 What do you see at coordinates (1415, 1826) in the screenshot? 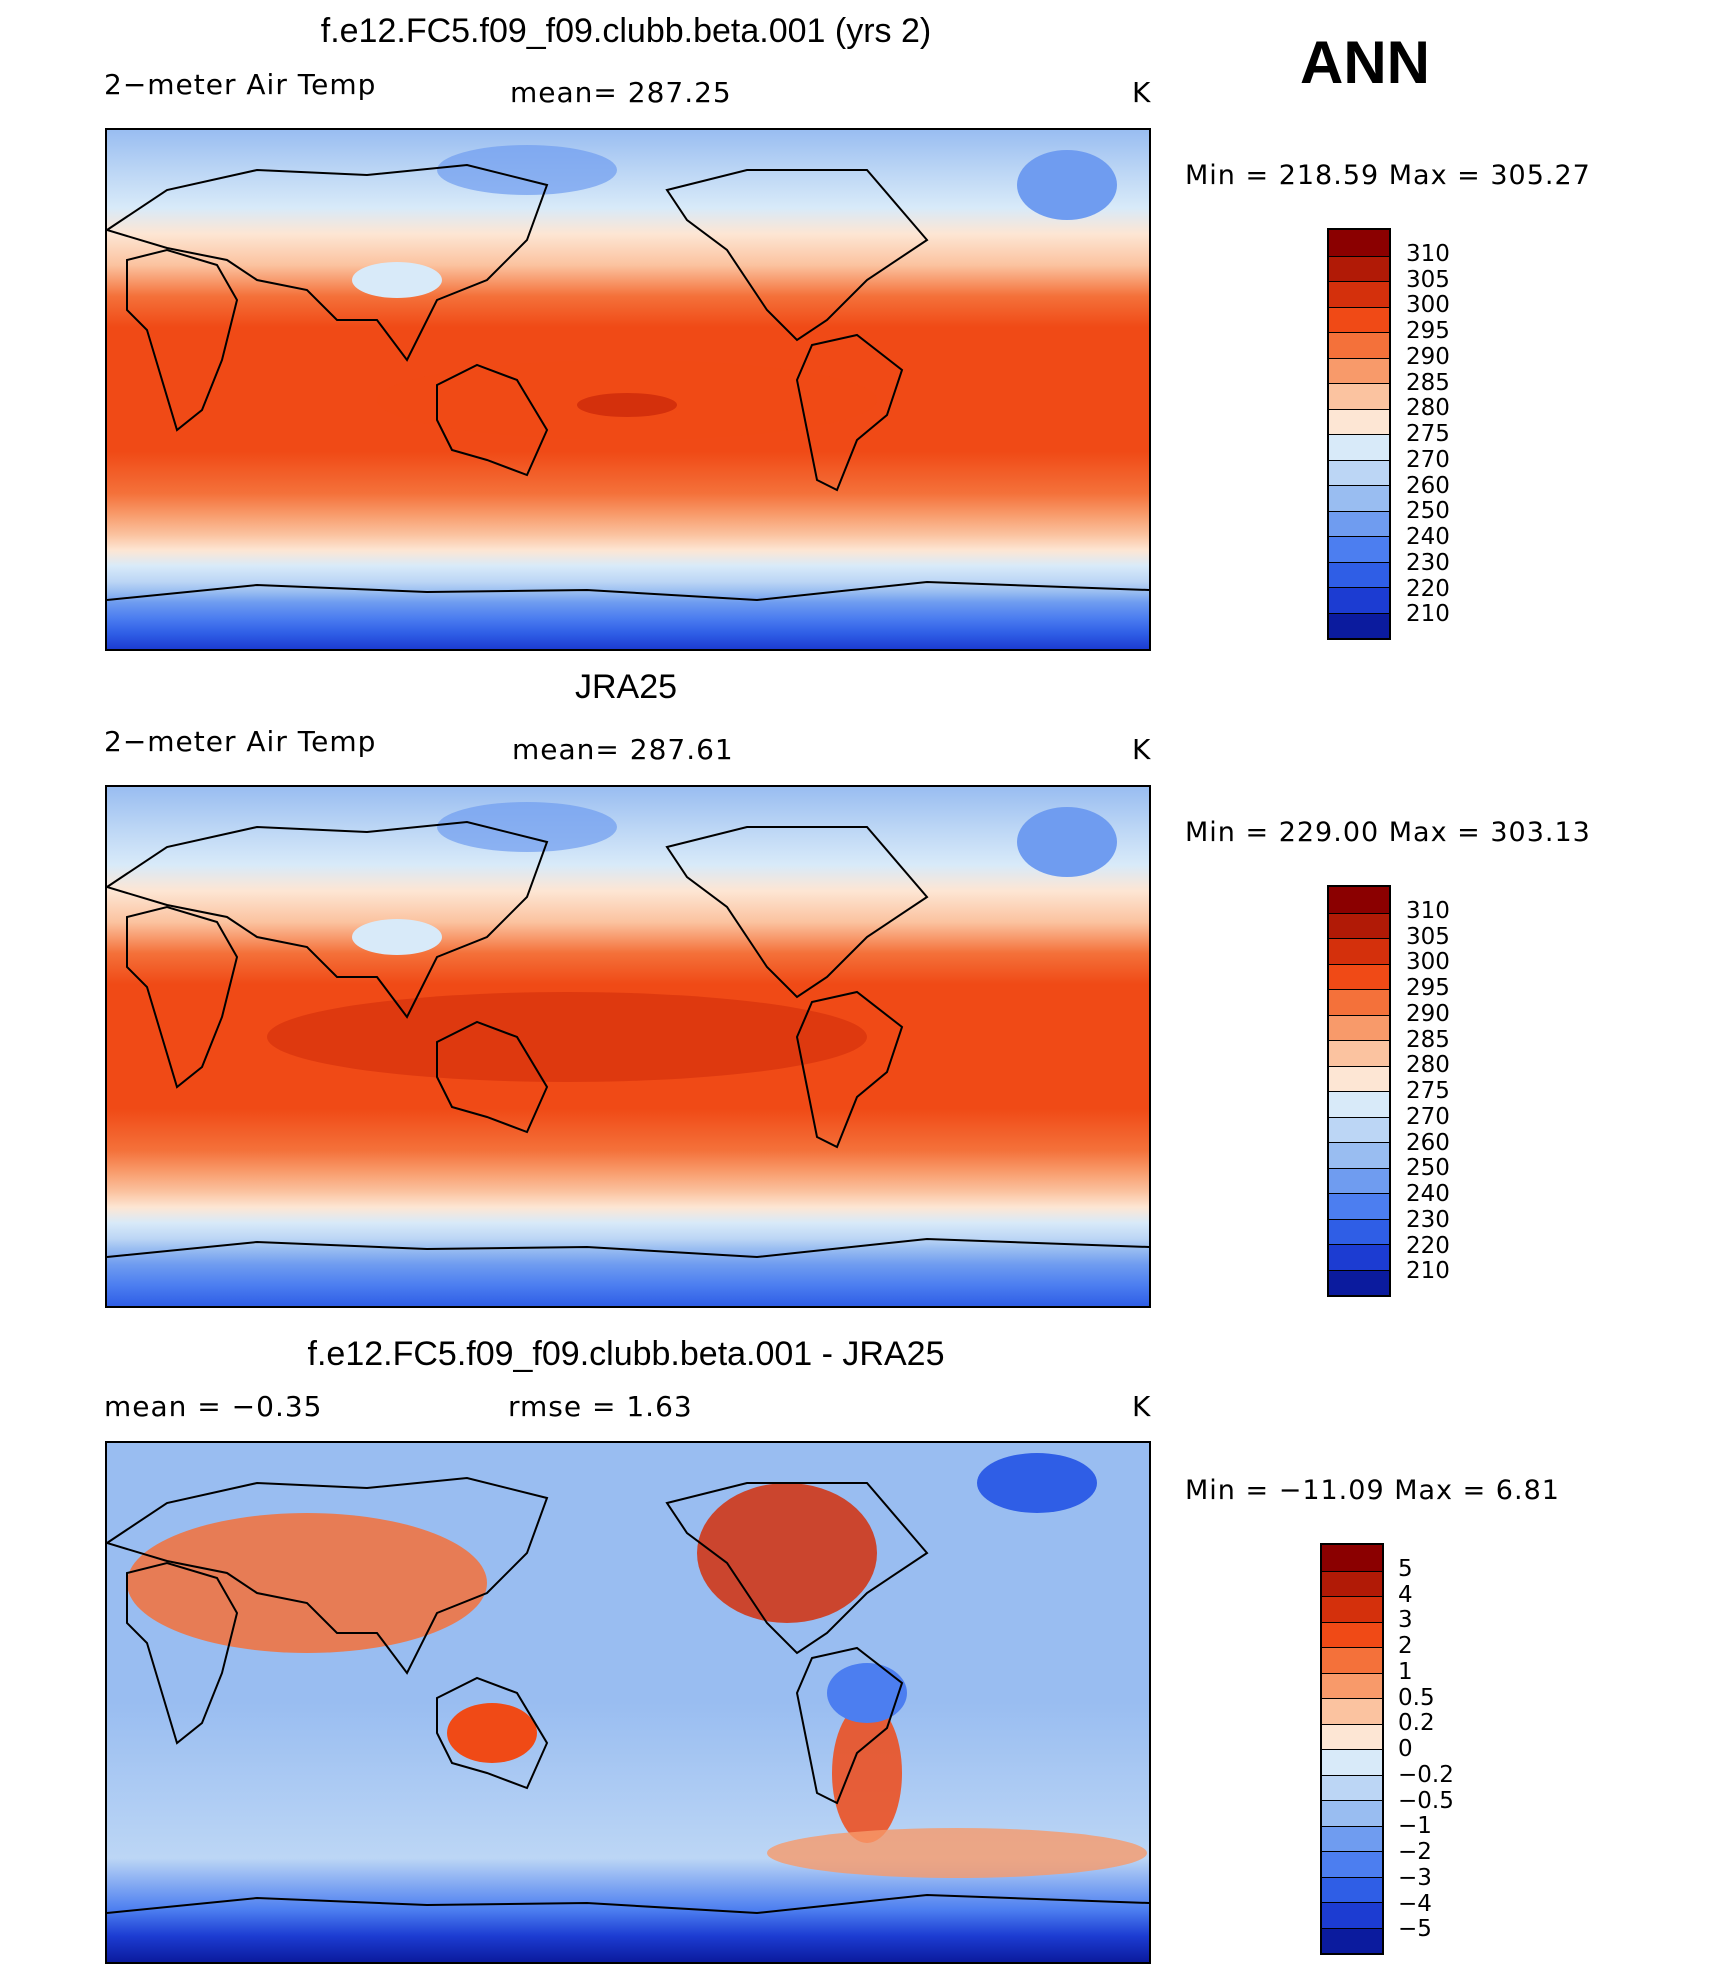
I see `colorbar-tick-label: −1` at bounding box center [1415, 1826].